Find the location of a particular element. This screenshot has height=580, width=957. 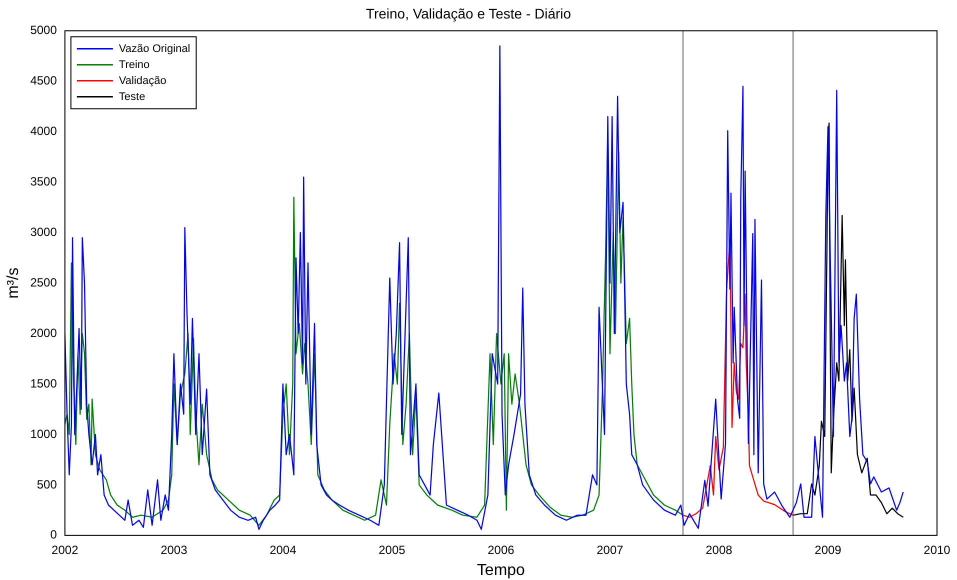

y-tick-label: 1000 is located at coordinates (44, 433).